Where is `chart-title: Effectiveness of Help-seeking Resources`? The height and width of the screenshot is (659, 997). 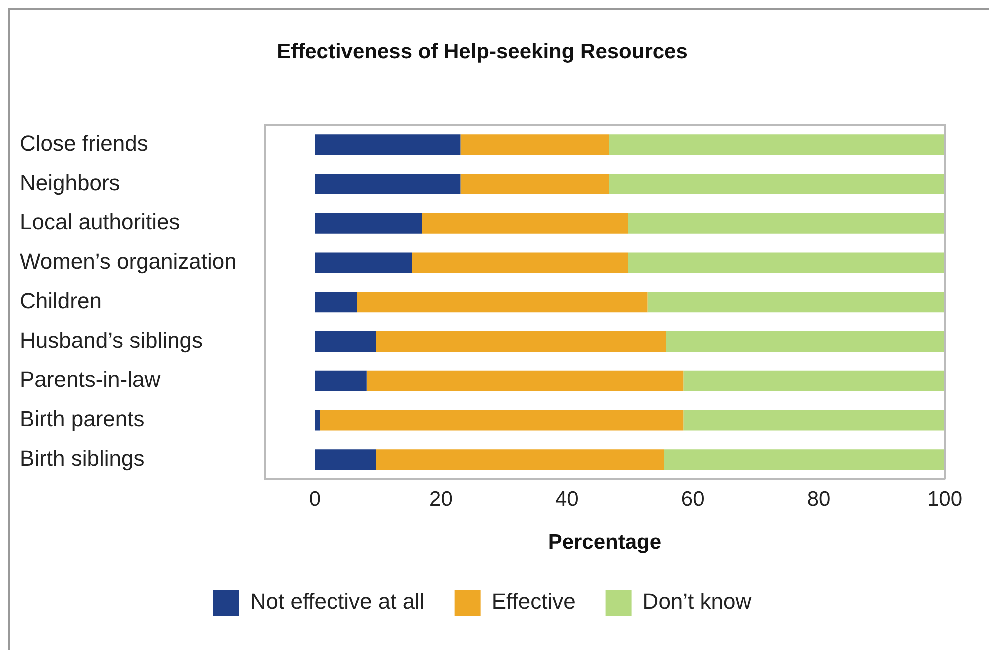 chart-title: Effectiveness of Help-seeking Resources is located at coordinates (482, 52).